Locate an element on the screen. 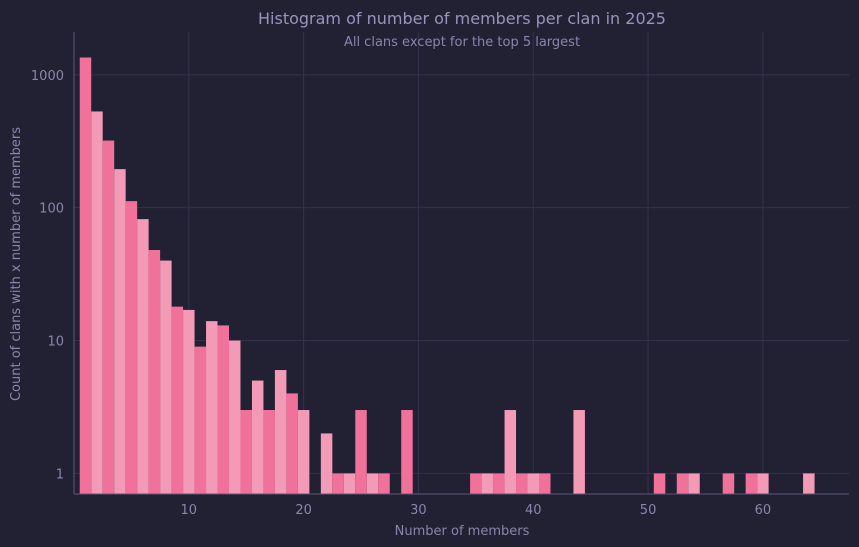  y-tick-label: 100 is located at coordinates (51, 209).